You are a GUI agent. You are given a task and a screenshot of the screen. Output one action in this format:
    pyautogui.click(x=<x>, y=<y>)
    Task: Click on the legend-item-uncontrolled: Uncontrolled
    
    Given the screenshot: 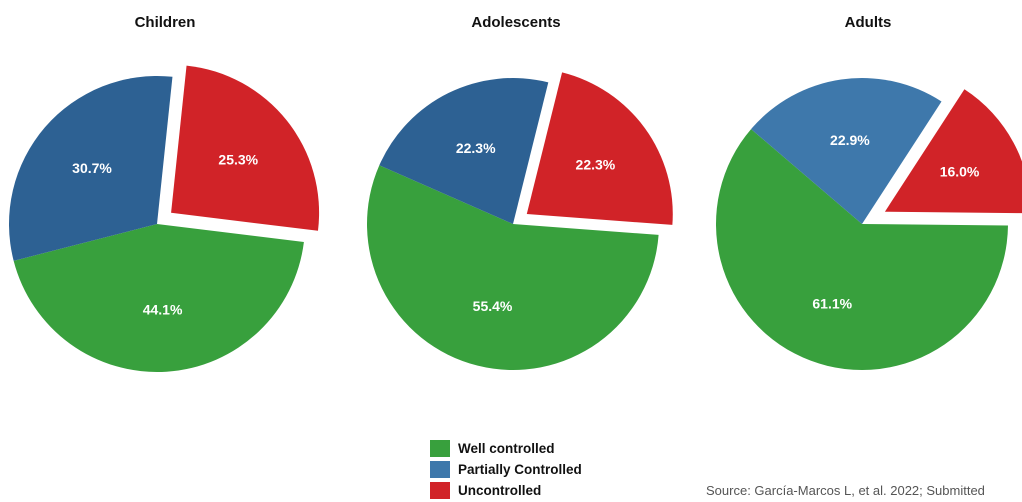 What is the action you would take?
    pyautogui.click(x=506, y=490)
    